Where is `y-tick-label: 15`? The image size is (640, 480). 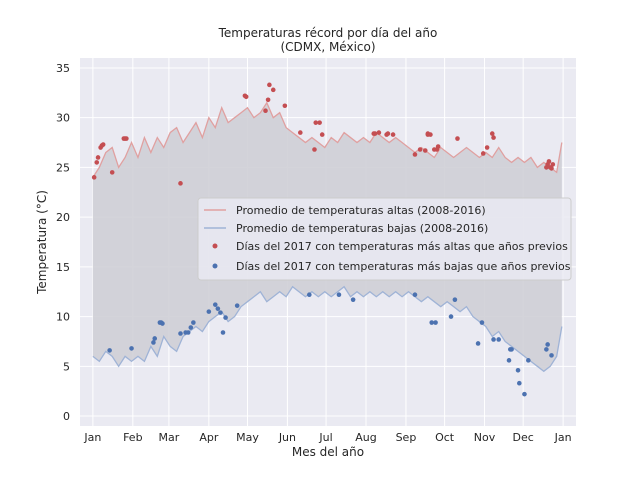 y-tick-label: 15 is located at coordinates (63, 267).